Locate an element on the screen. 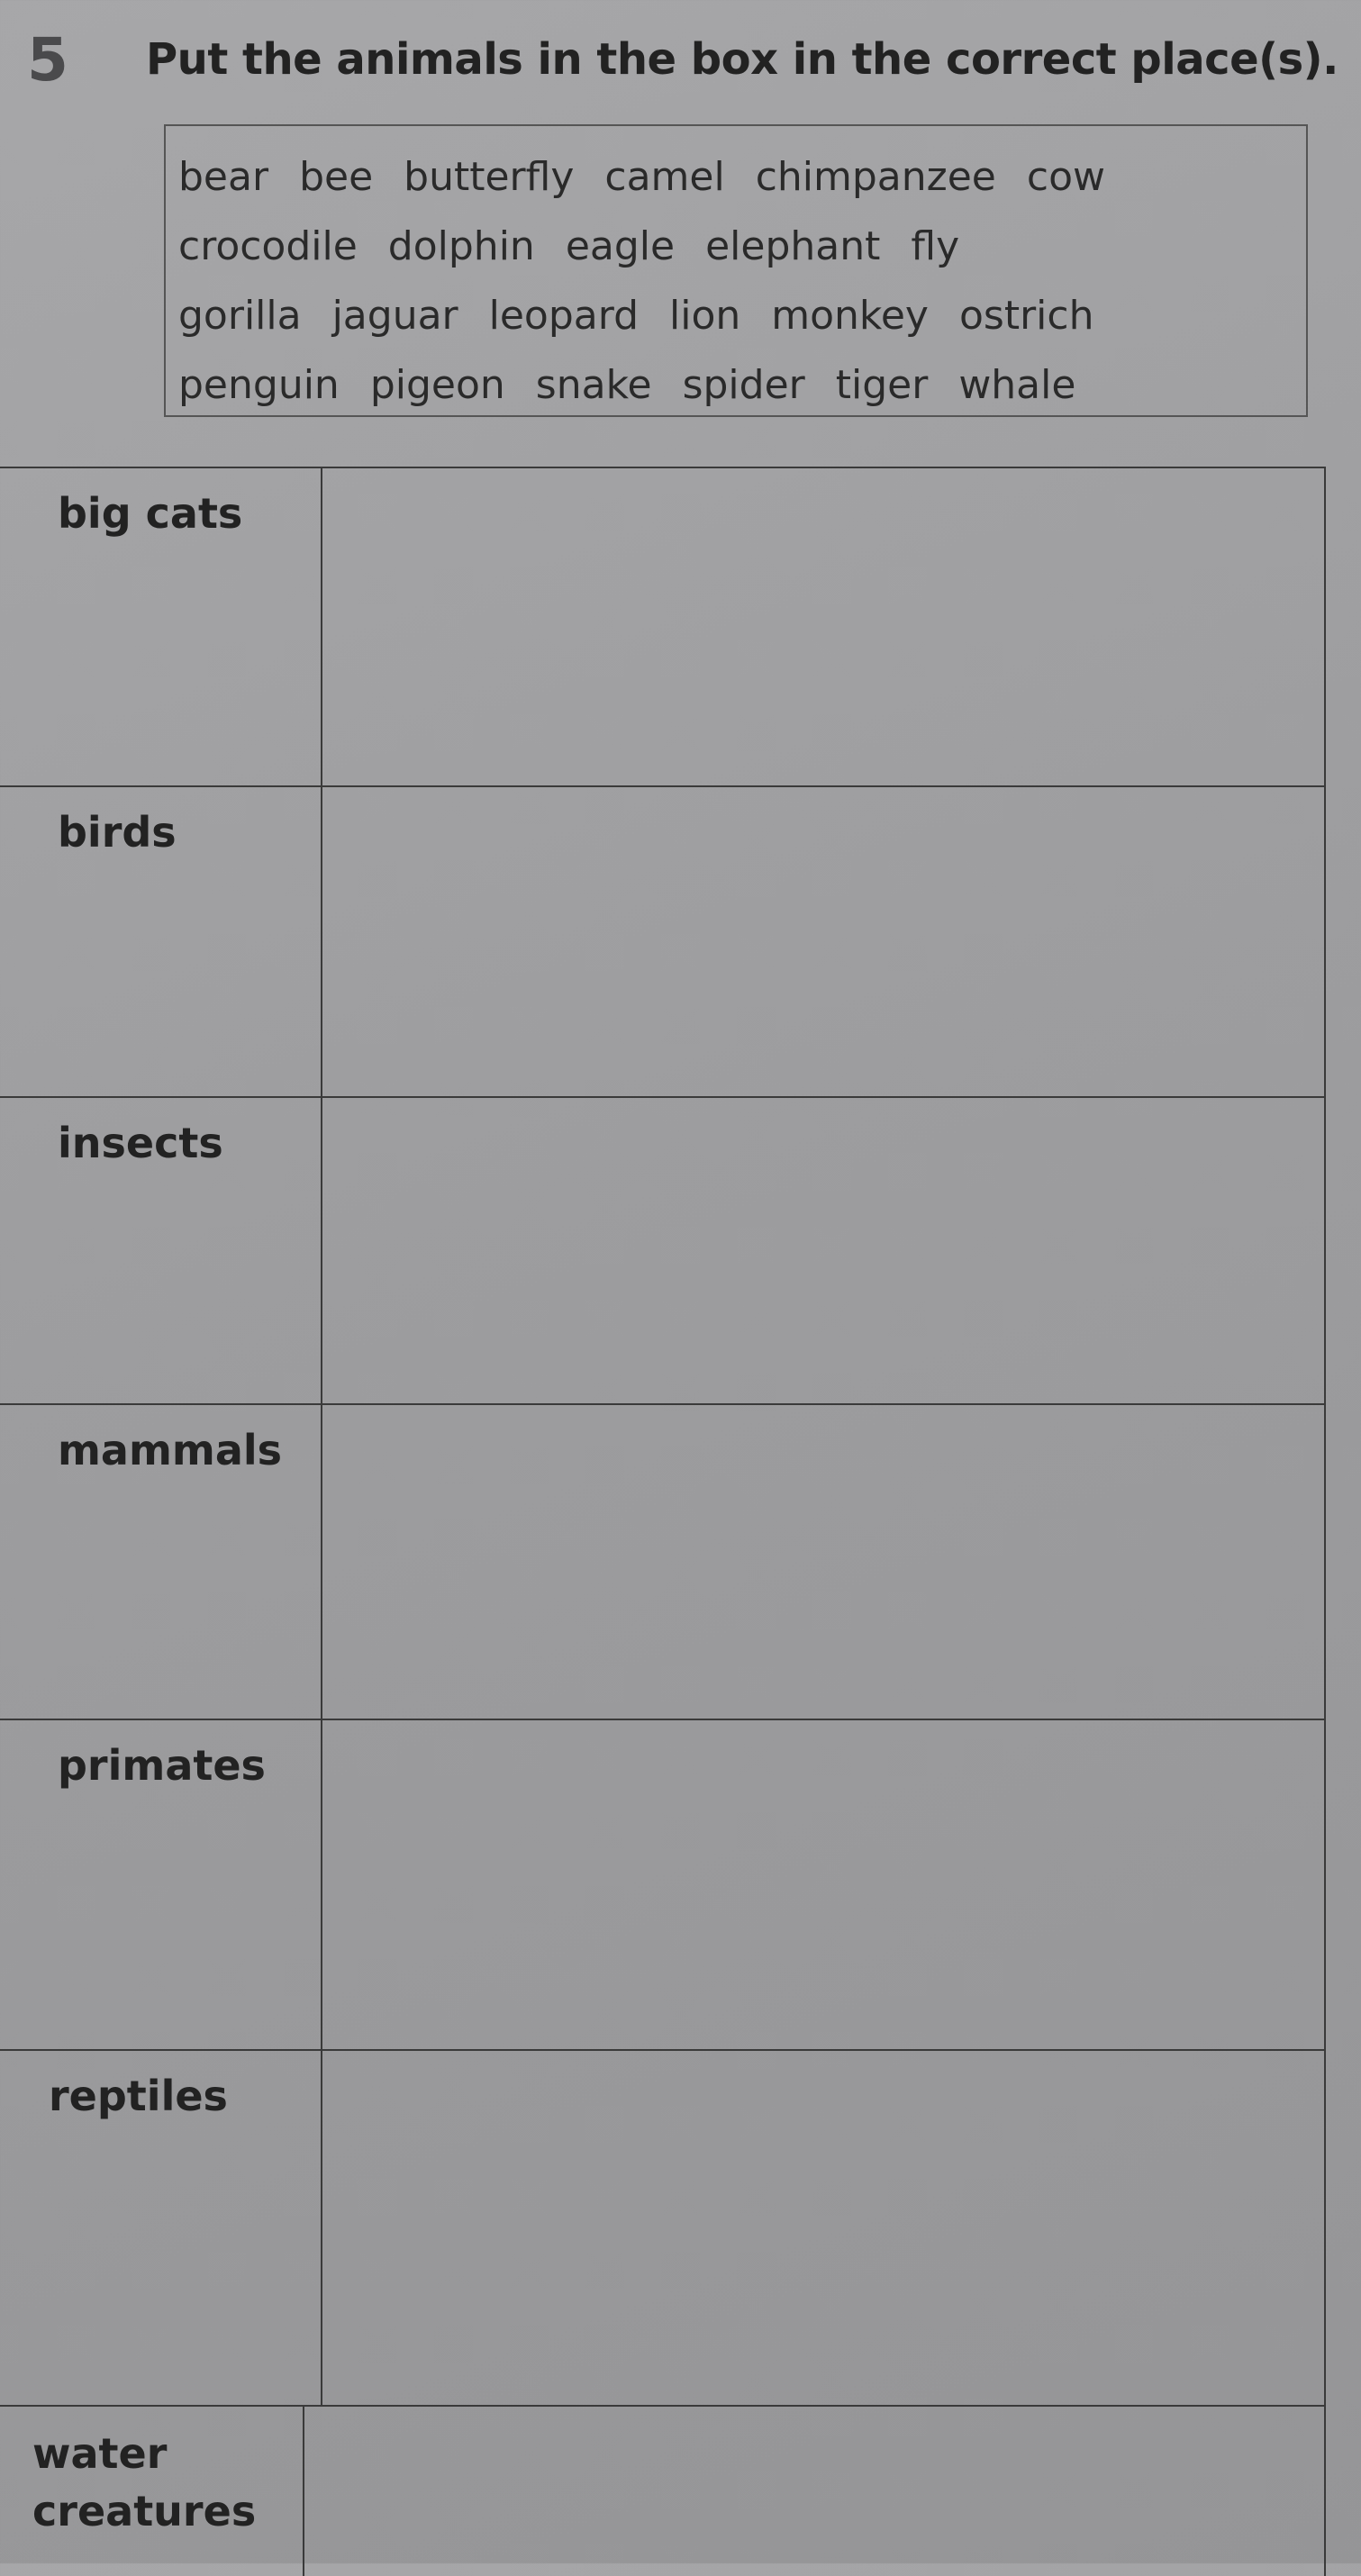 The width and height of the screenshot is (1361, 2576). category-label: water creatures is located at coordinates (144, 2482).